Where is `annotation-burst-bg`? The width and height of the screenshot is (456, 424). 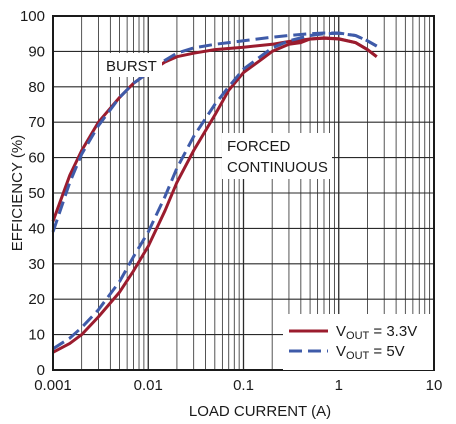
annotation-burst-bg is located at coordinates (131, 65).